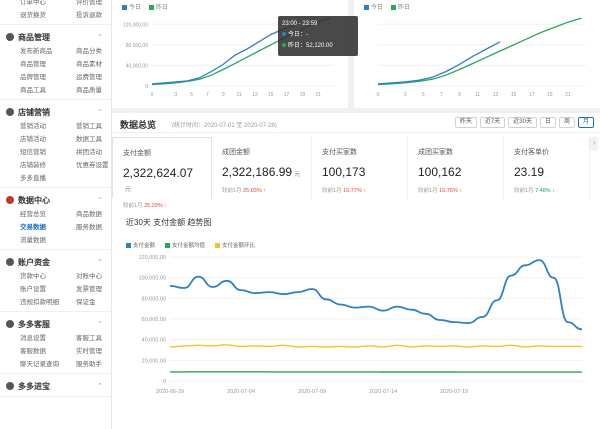 The width and height of the screenshot is (600, 429). Describe the element at coordinates (33, 15) in the screenshot. I see `sidebar-item: 退货换货` at that location.